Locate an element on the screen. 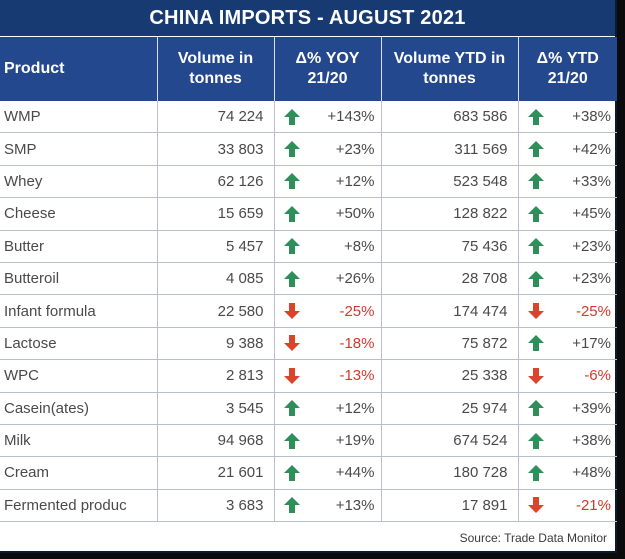  yoy-value: +8% is located at coordinates (359, 246).